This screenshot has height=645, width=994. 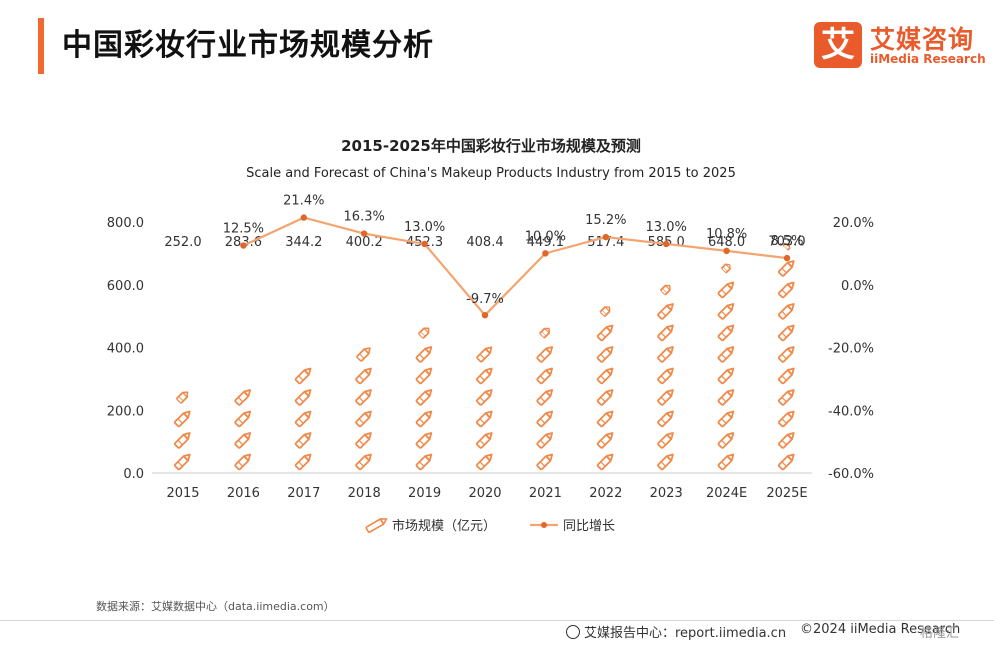 I want to click on bar-value-label: 648.0, so click(x=726, y=242).